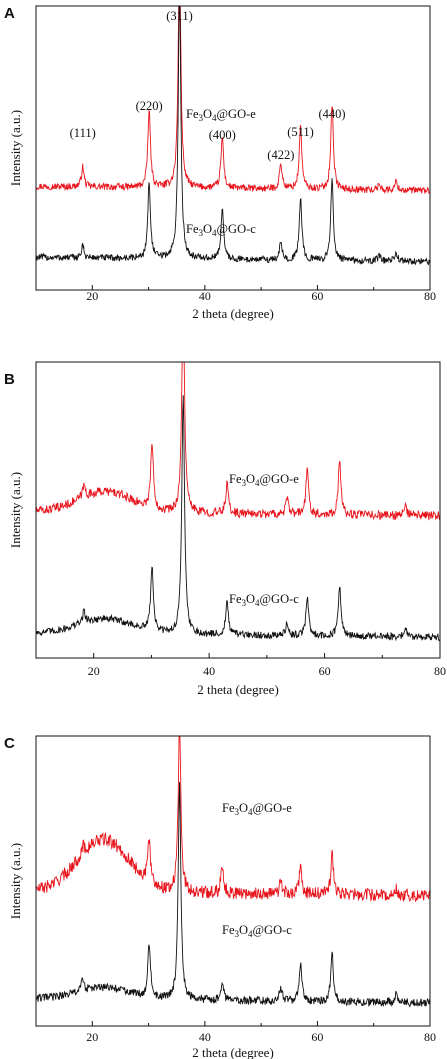  What do you see at coordinates (179, 16) in the screenshot?
I see `peak-label: (311)` at bounding box center [179, 16].